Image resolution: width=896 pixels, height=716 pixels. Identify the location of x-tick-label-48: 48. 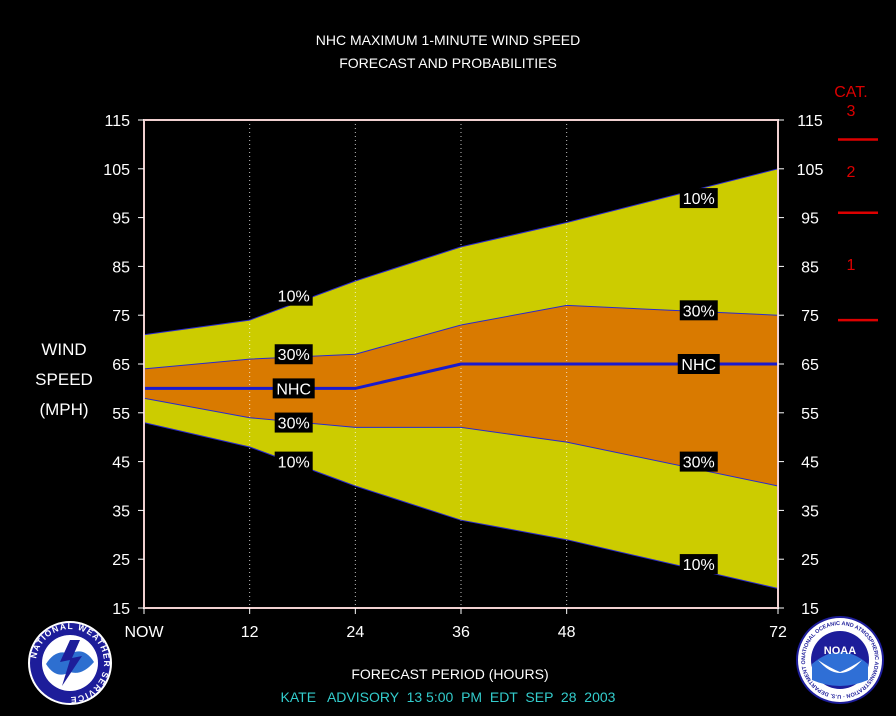
(567, 632).